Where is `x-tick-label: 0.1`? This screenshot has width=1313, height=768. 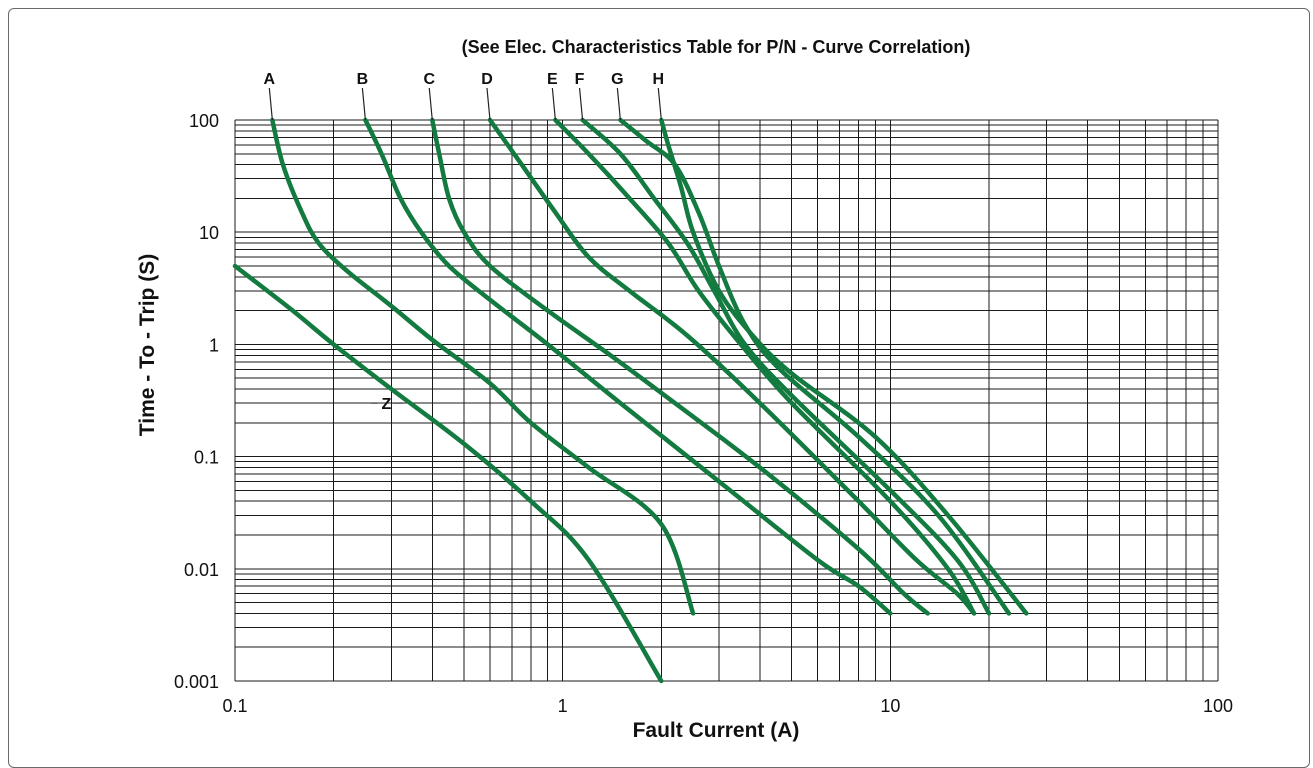
x-tick-label: 0.1 is located at coordinates (234, 706).